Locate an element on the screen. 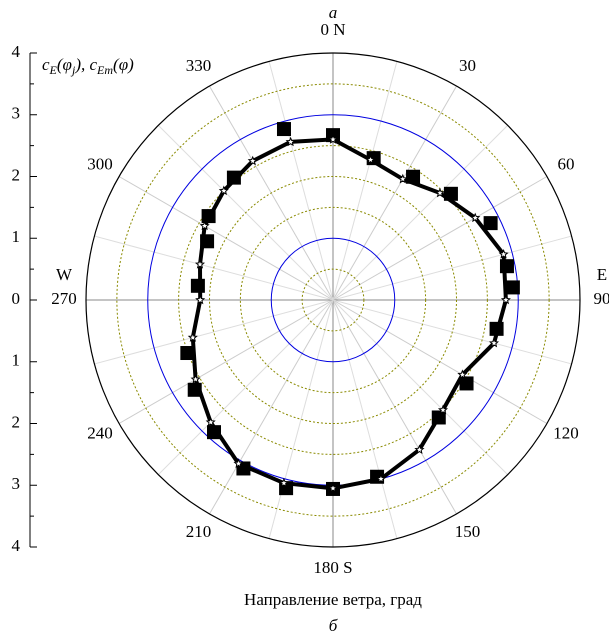 Image resolution: width=609 pixels, height=641 pixels. angle-tick-label: 330 is located at coordinates (199, 65).